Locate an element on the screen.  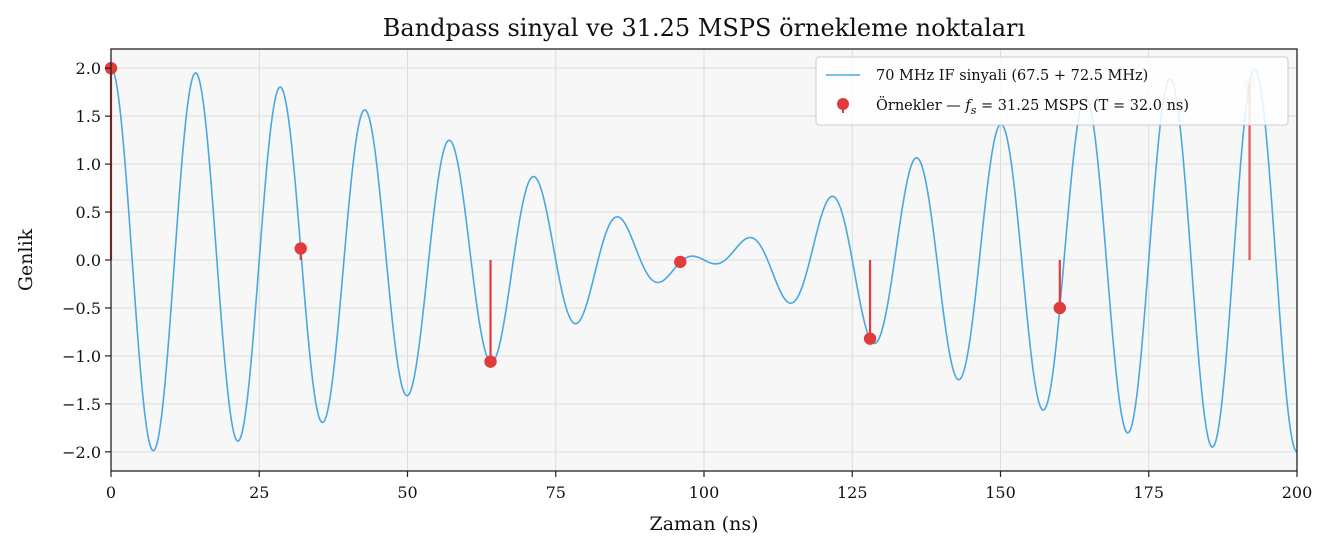
y-tick-label-5: −0.5 is located at coordinates (81, 308).